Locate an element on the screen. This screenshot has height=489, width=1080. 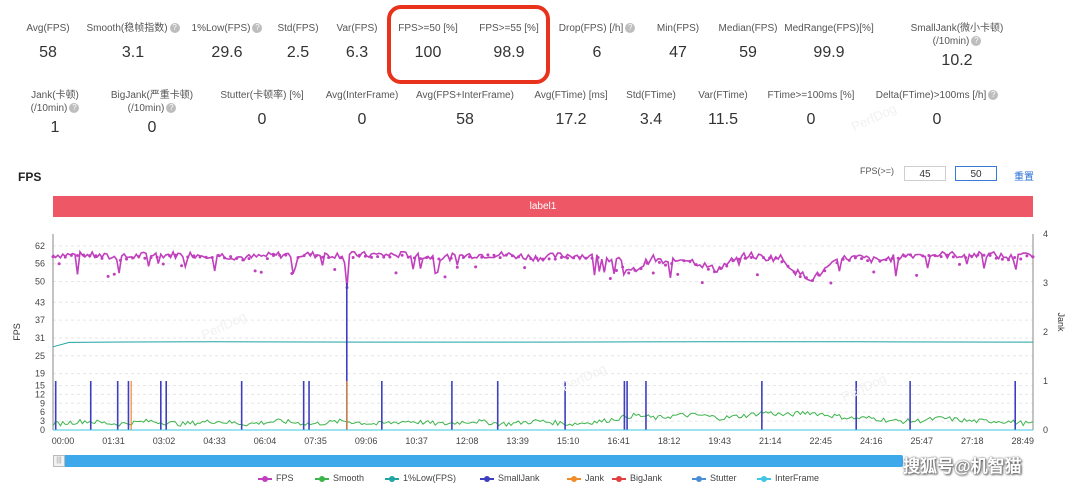
y-tick-label: 6 is located at coordinates (42, 412).